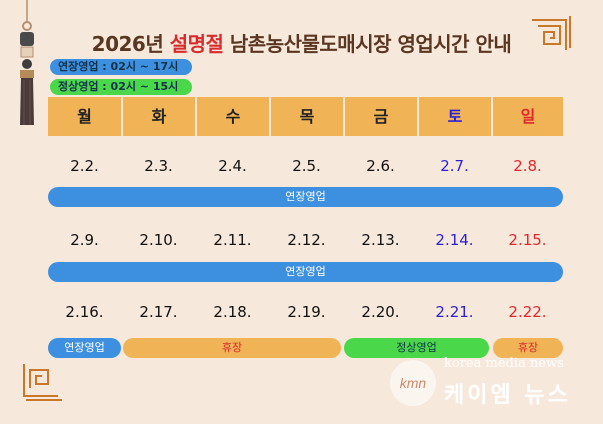 The width and height of the screenshot is (603, 424). Describe the element at coordinates (84, 312) in the screenshot. I see `date-cell: 2.16.` at that location.